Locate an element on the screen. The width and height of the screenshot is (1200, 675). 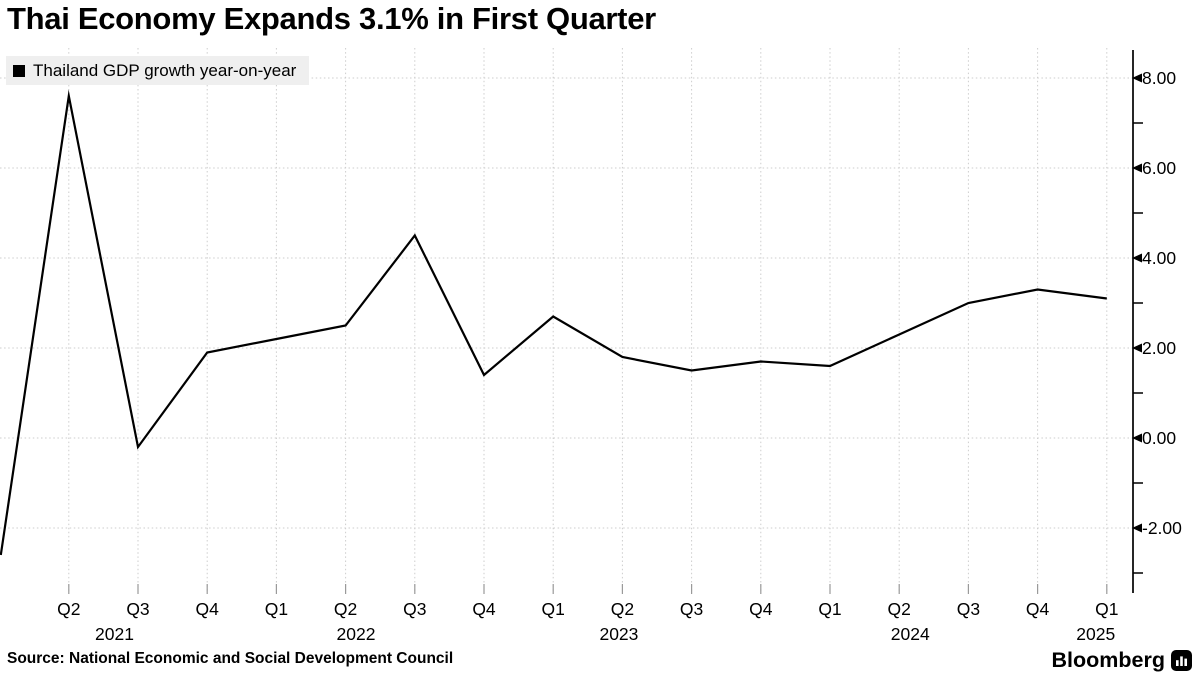
year-label: 2023 is located at coordinates (618, 634).